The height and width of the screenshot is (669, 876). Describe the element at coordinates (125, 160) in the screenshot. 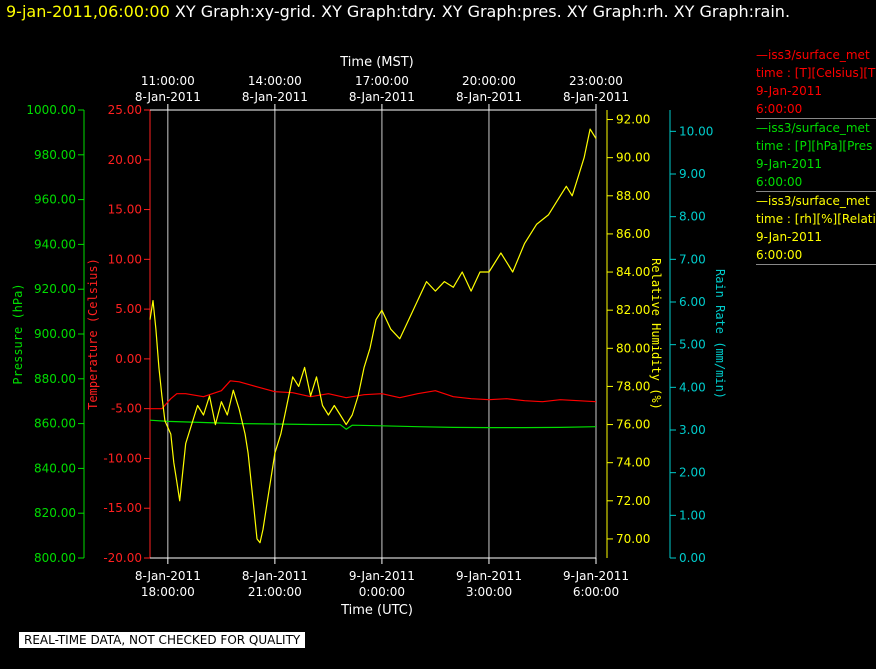

I see `temperature-tick-label: 20.00` at that location.